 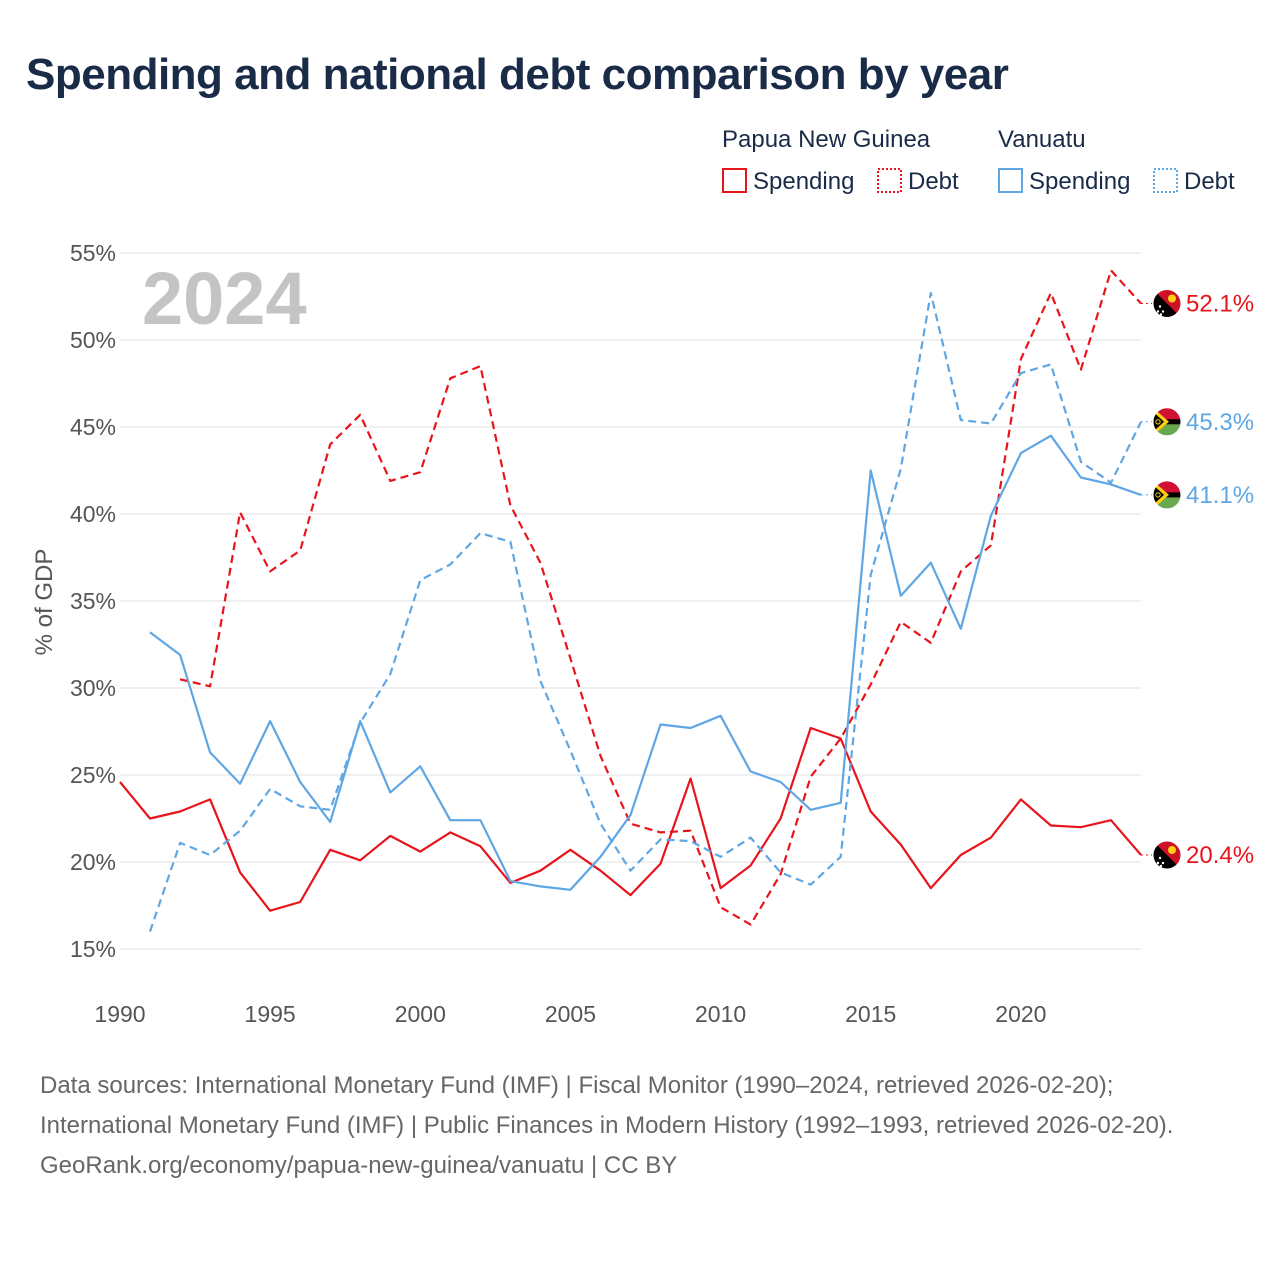 I want to click on y-tick-label: 35%, so click(x=93, y=601).